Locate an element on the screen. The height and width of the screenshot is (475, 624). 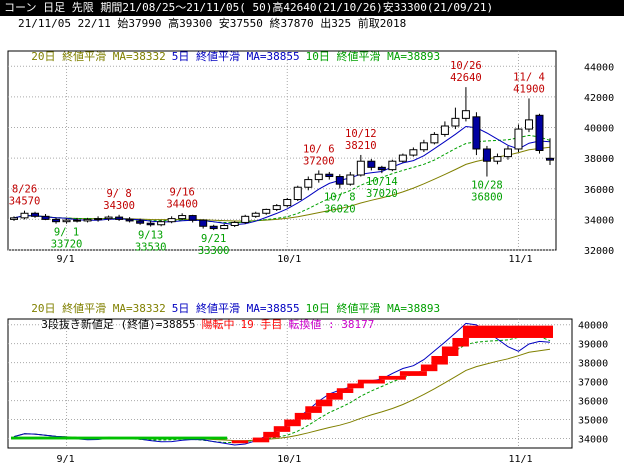
high-annotation-date: 10/12 is located at coordinates (361, 134).